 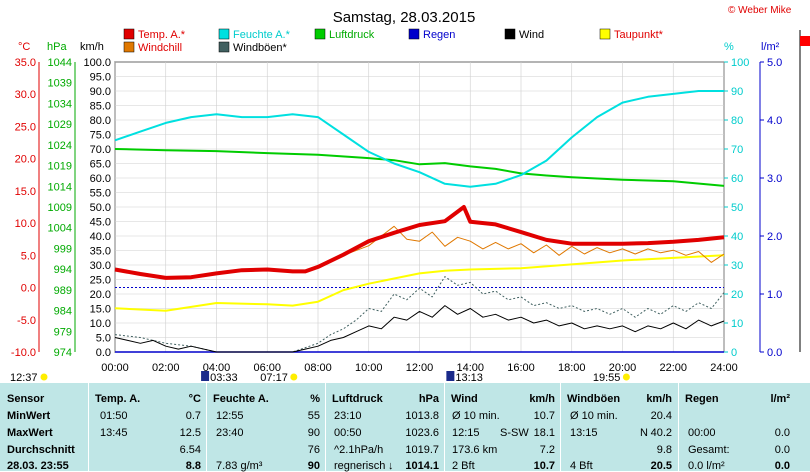 I want to click on stats-unit-wind: km/h, so click(x=542, y=399).